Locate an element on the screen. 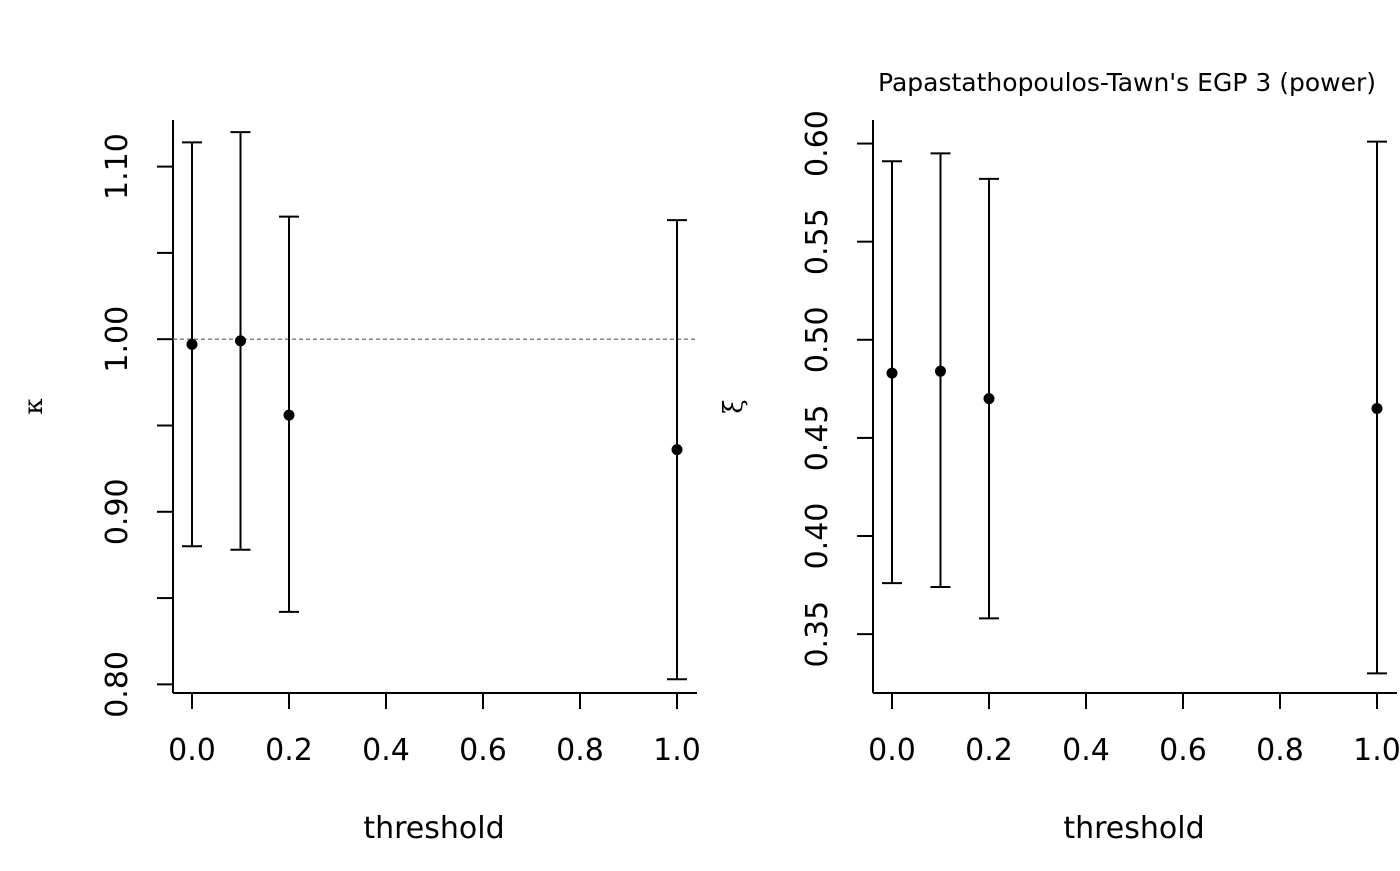 The width and height of the screenshot is (1400, 871). panel1-x-tick-label: 0.4 is located at coordinates (386, 750).